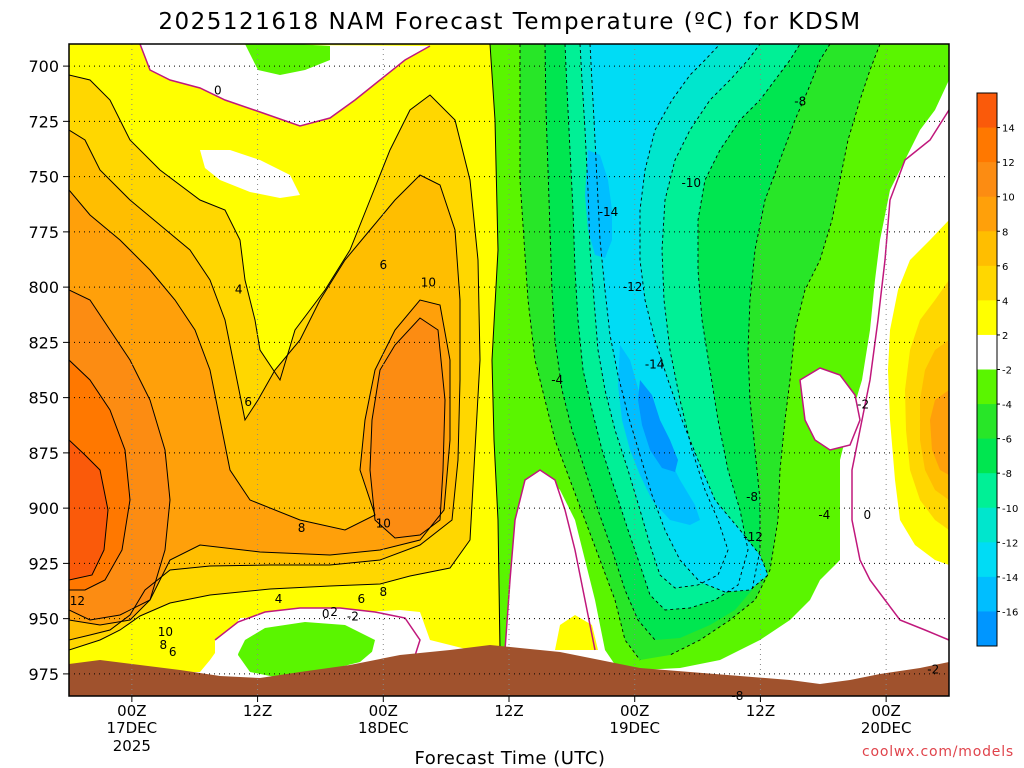 This screenshot has width=1024, height=768. What do you see at coordinates (1007, 474) in the screenshot?
I see `colorbar-label: -8` at bounding box center [1007, 474].